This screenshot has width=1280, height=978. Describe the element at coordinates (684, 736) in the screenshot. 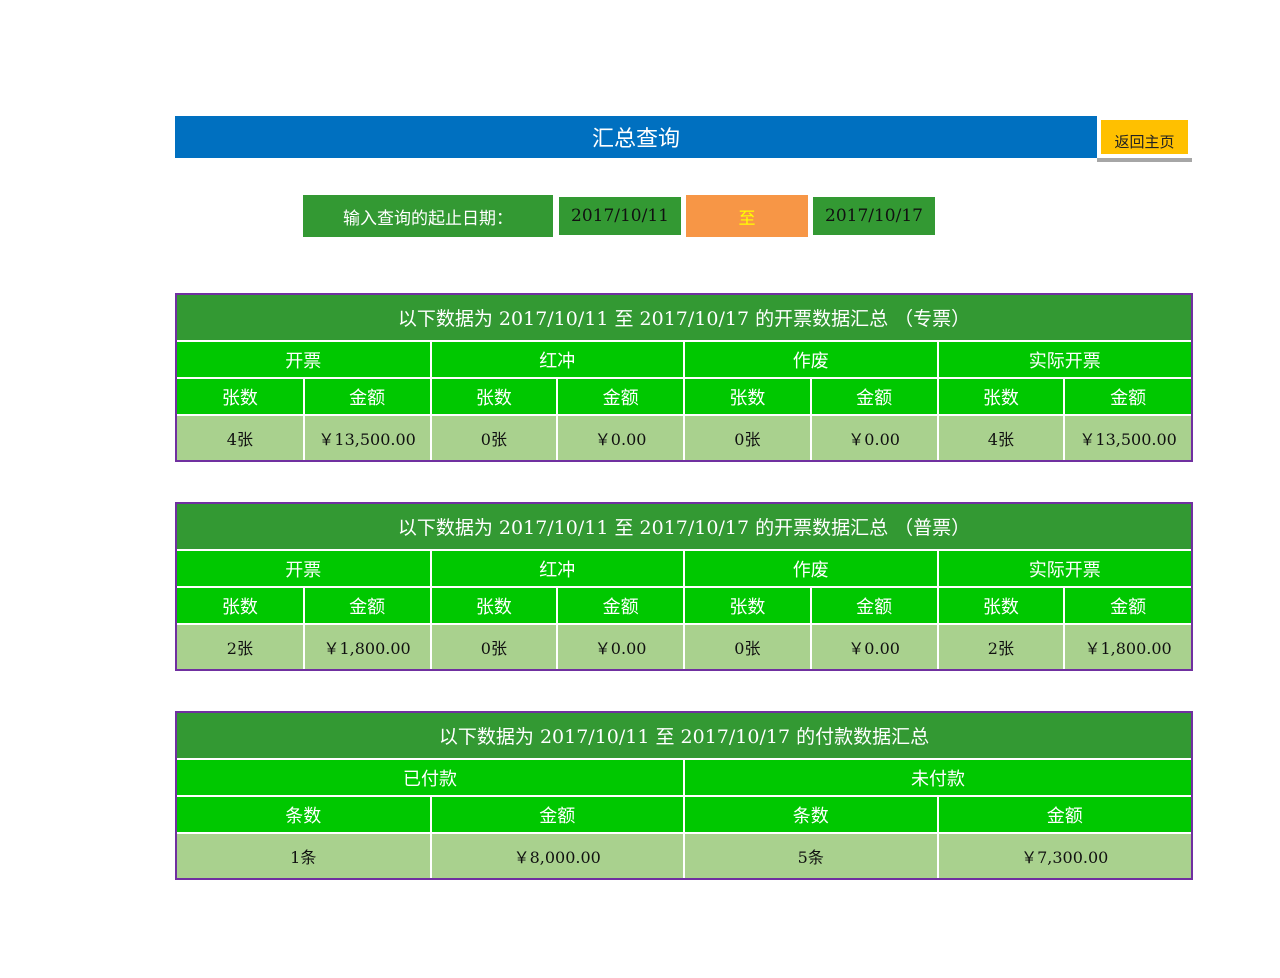

I see `table-title: 以下数据为 2017/10/11 至 2017/10/17 的付款数据汇总` at that location.